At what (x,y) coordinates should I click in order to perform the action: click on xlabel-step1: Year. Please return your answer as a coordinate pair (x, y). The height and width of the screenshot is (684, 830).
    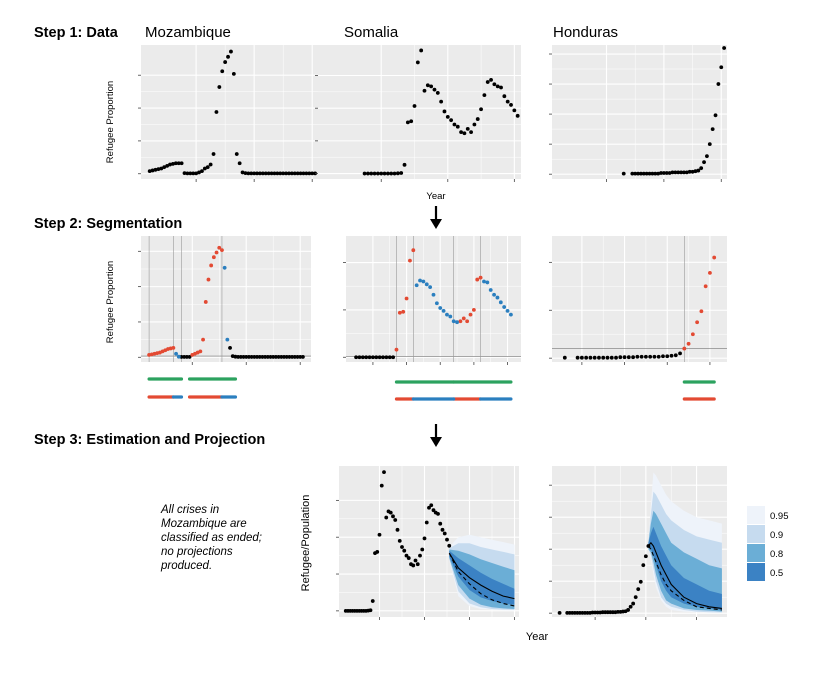
    Looking at the image, I should click on (435, 196).